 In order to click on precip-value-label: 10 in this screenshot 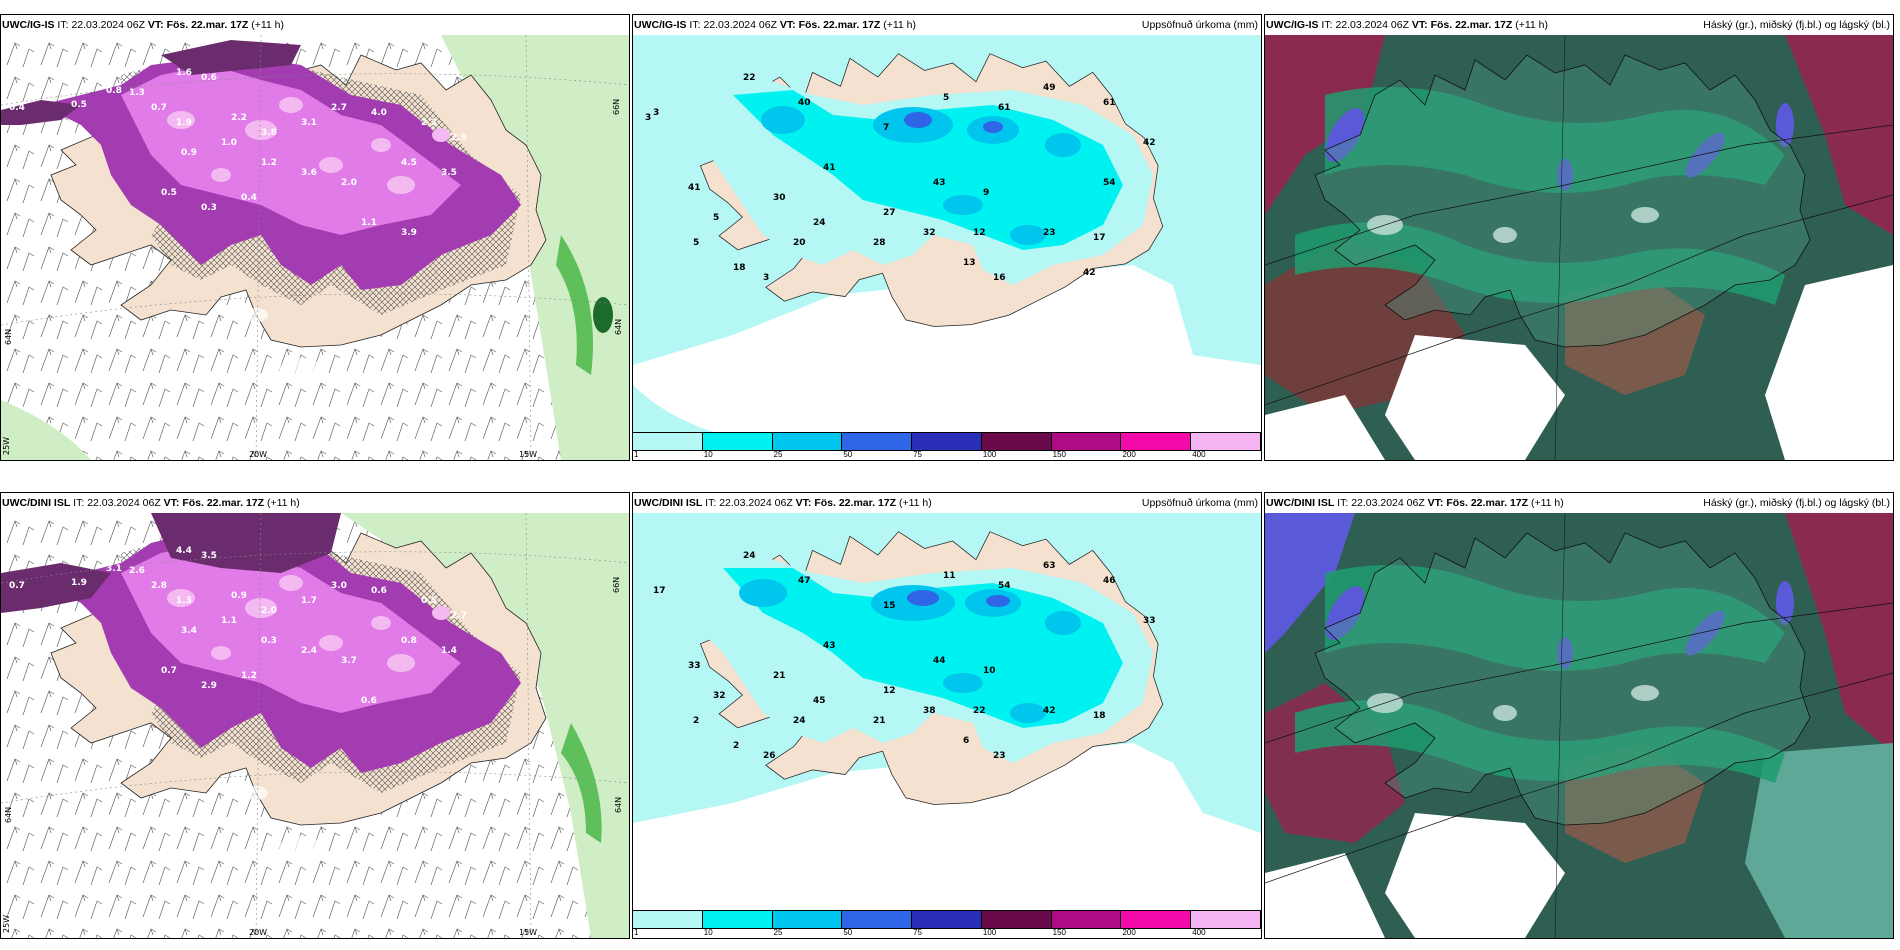, I will do `click(989, 671)`.